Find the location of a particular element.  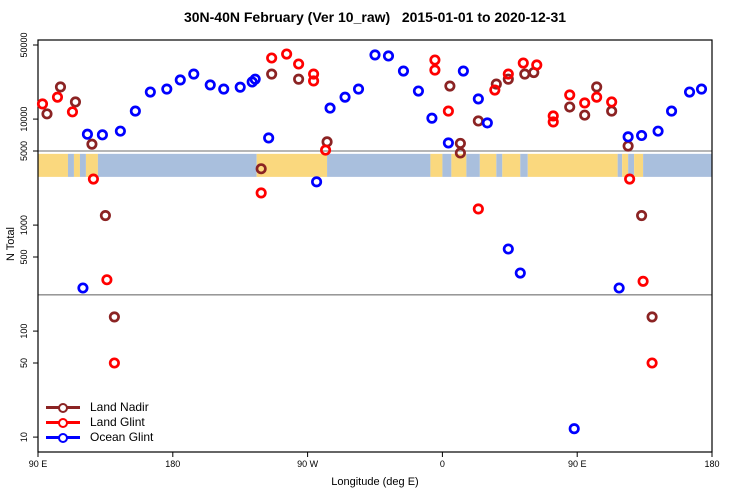

y-tick-label: 1000 is located at coordinates (24, 225).